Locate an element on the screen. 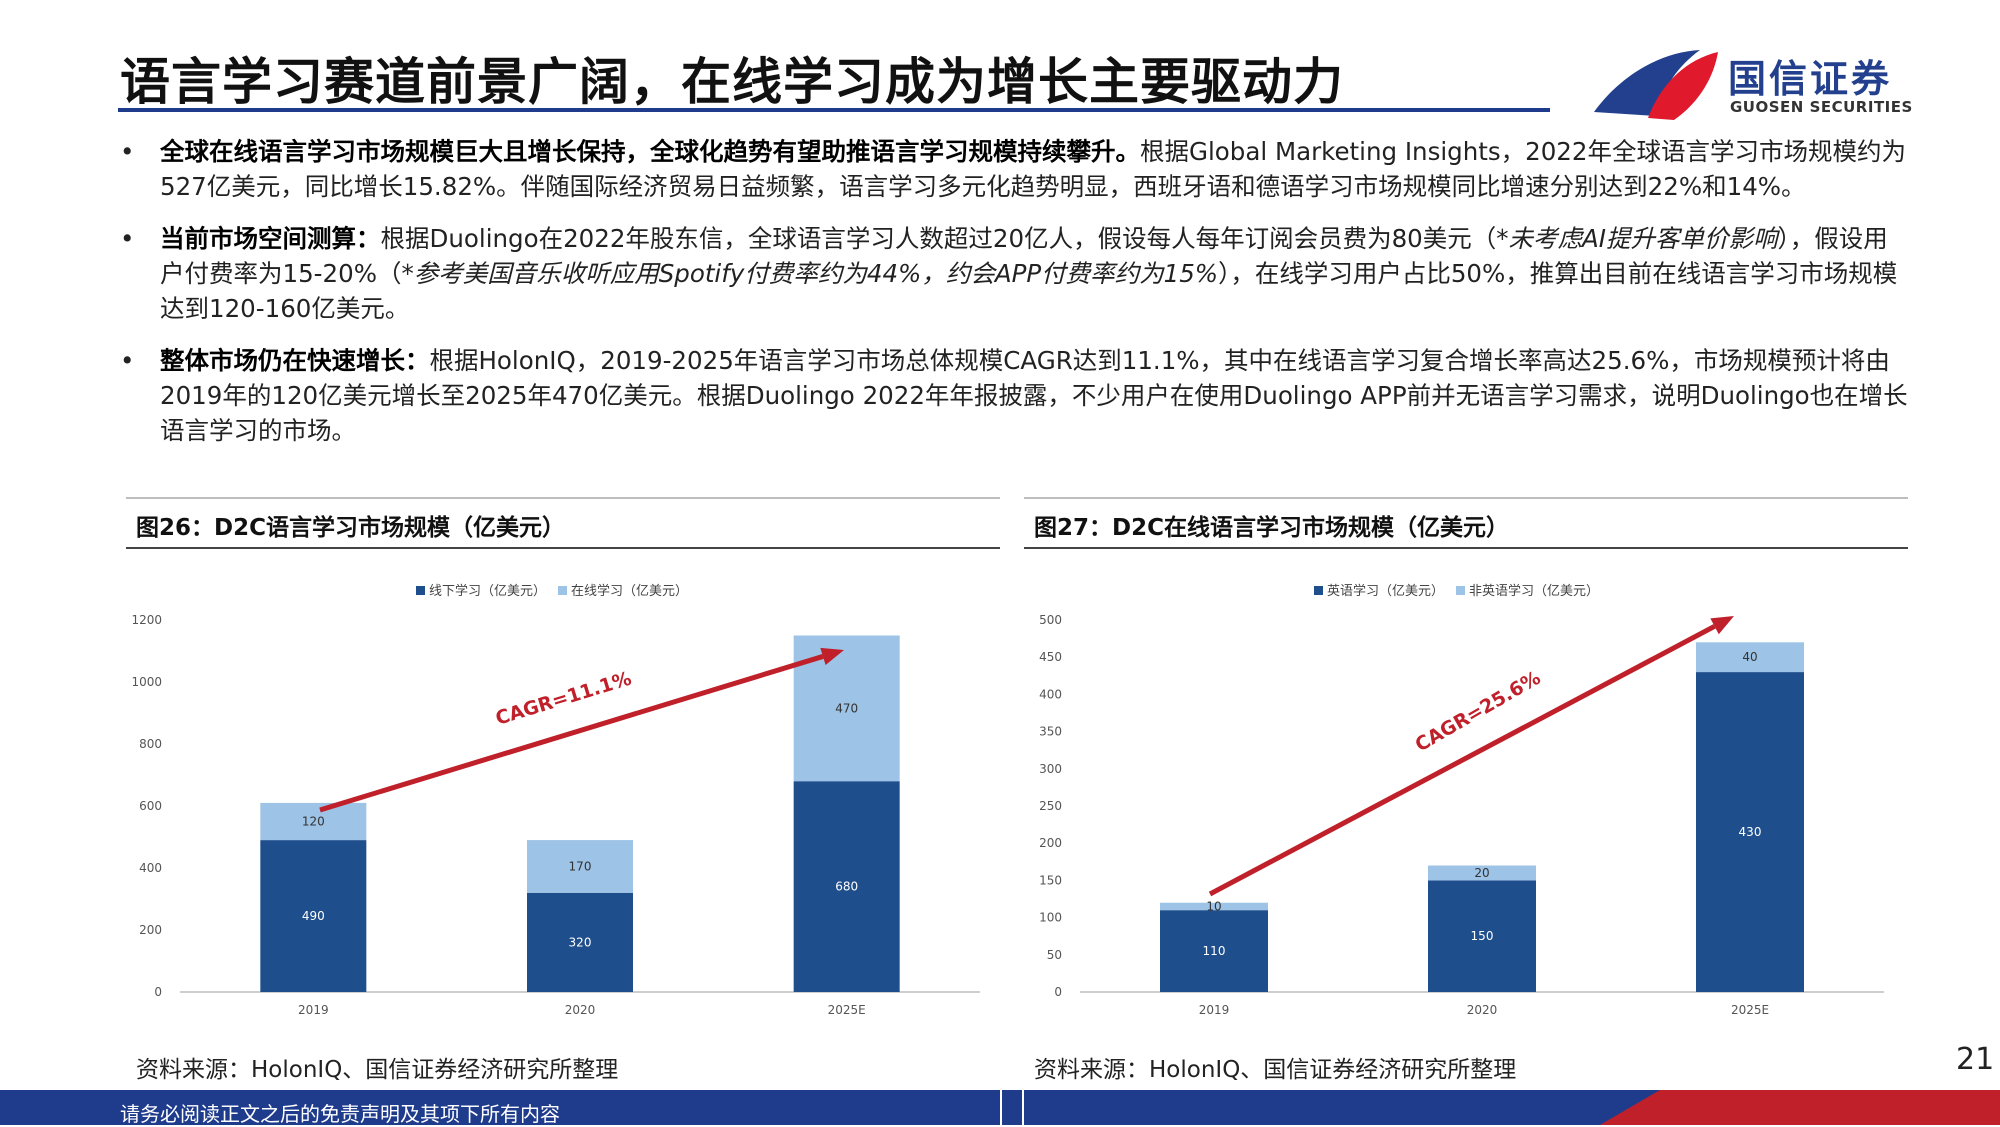 The width and height of the screenshot is (2000, 1127). logo-en-text: GUOSEN SECURITIES is located at coordinates (1821, 107).